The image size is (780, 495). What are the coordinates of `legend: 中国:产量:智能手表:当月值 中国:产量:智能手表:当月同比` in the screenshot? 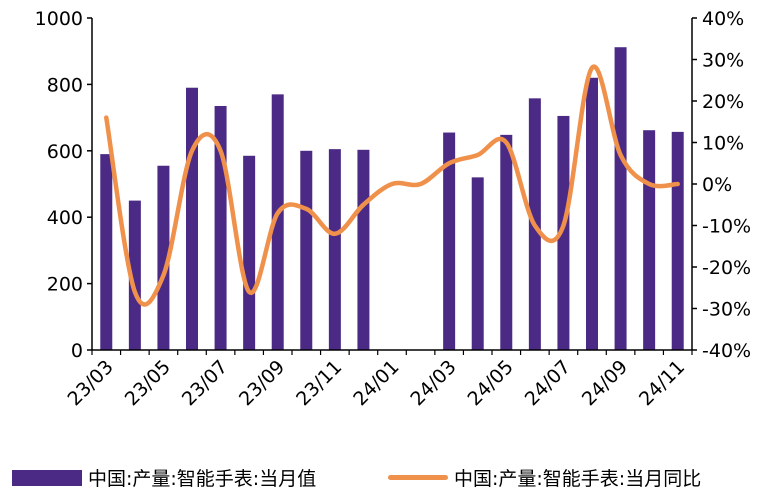 It's located at (390, 476).